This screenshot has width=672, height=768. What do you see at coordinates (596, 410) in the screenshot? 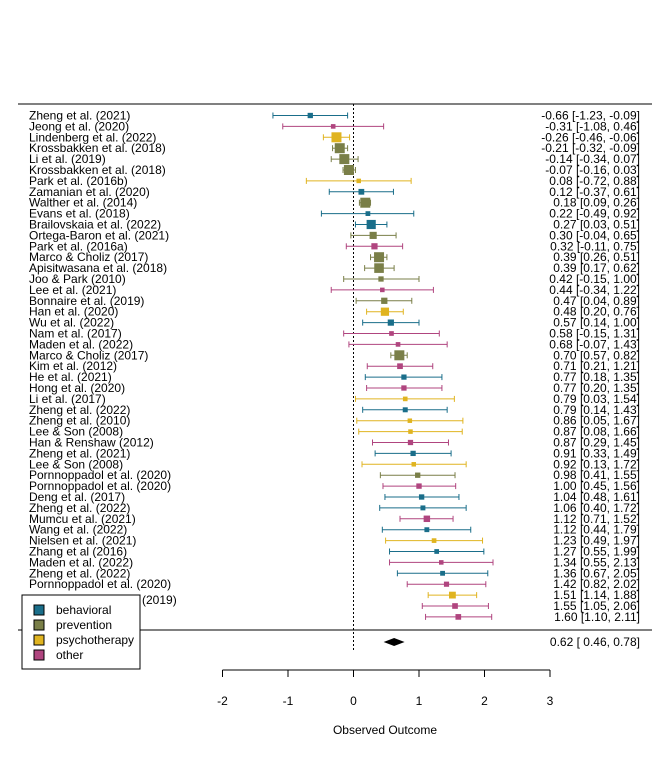
I see `study-estimate-text: 0.79 [0.14, 1.43]` at bounding box center [596, 410].